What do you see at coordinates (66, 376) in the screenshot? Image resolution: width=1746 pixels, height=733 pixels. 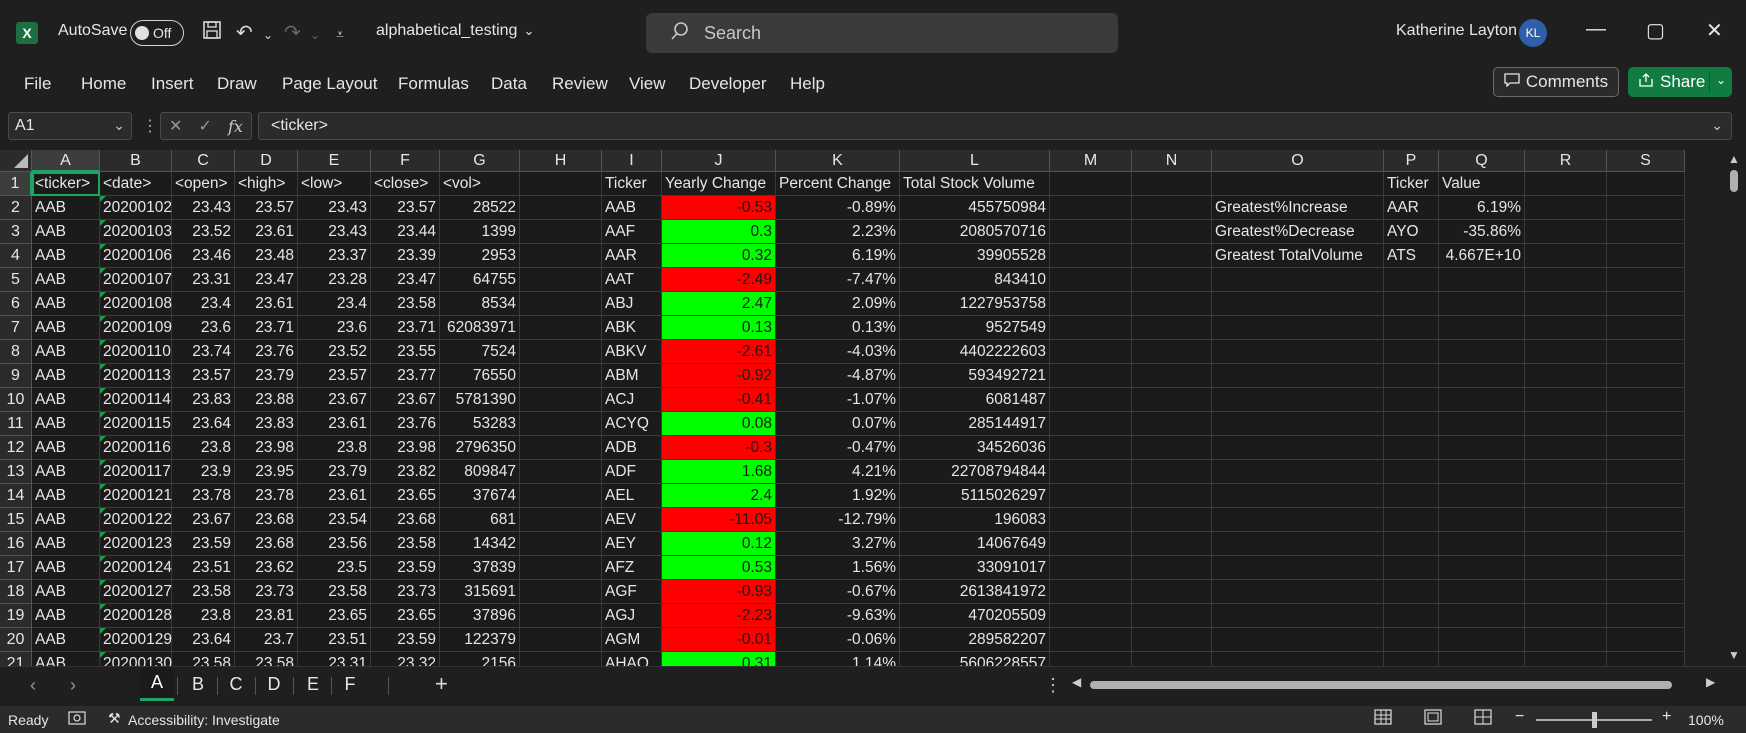 I see `cell-a9: AAB` at bounding box center [66, 376].